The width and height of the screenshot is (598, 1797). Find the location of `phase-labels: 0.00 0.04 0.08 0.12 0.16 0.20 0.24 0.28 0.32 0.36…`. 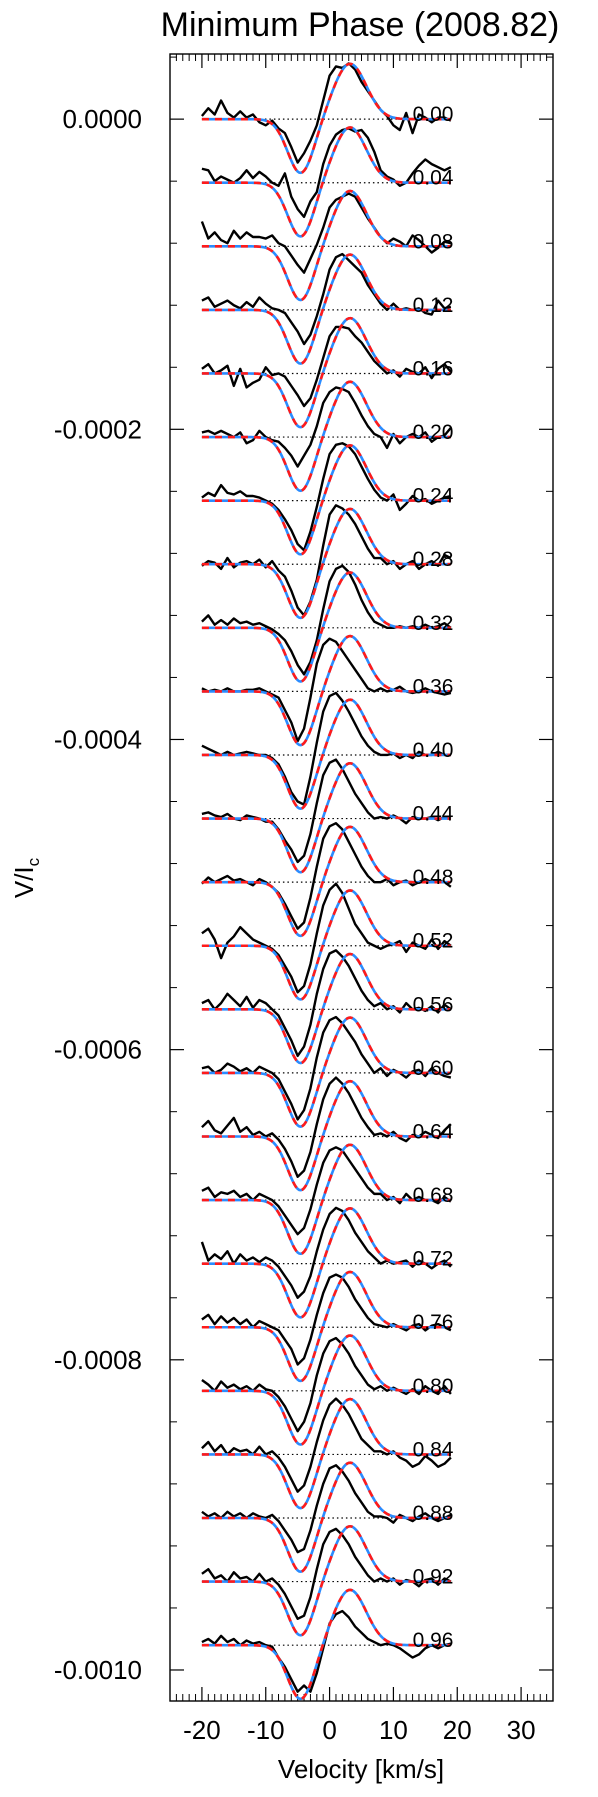

phase-labels: 0.00 0.04 0.08 0.12 0.16 0.20 0.24 0.28 0.32 0.36… is located at coordinates (433, 877).